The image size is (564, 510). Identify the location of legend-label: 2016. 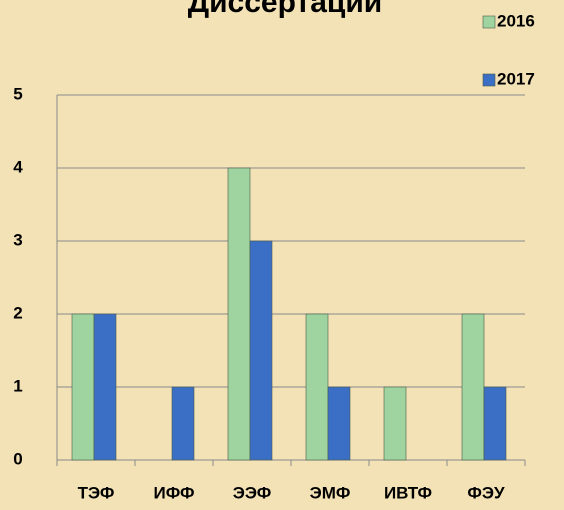
(516, 20).